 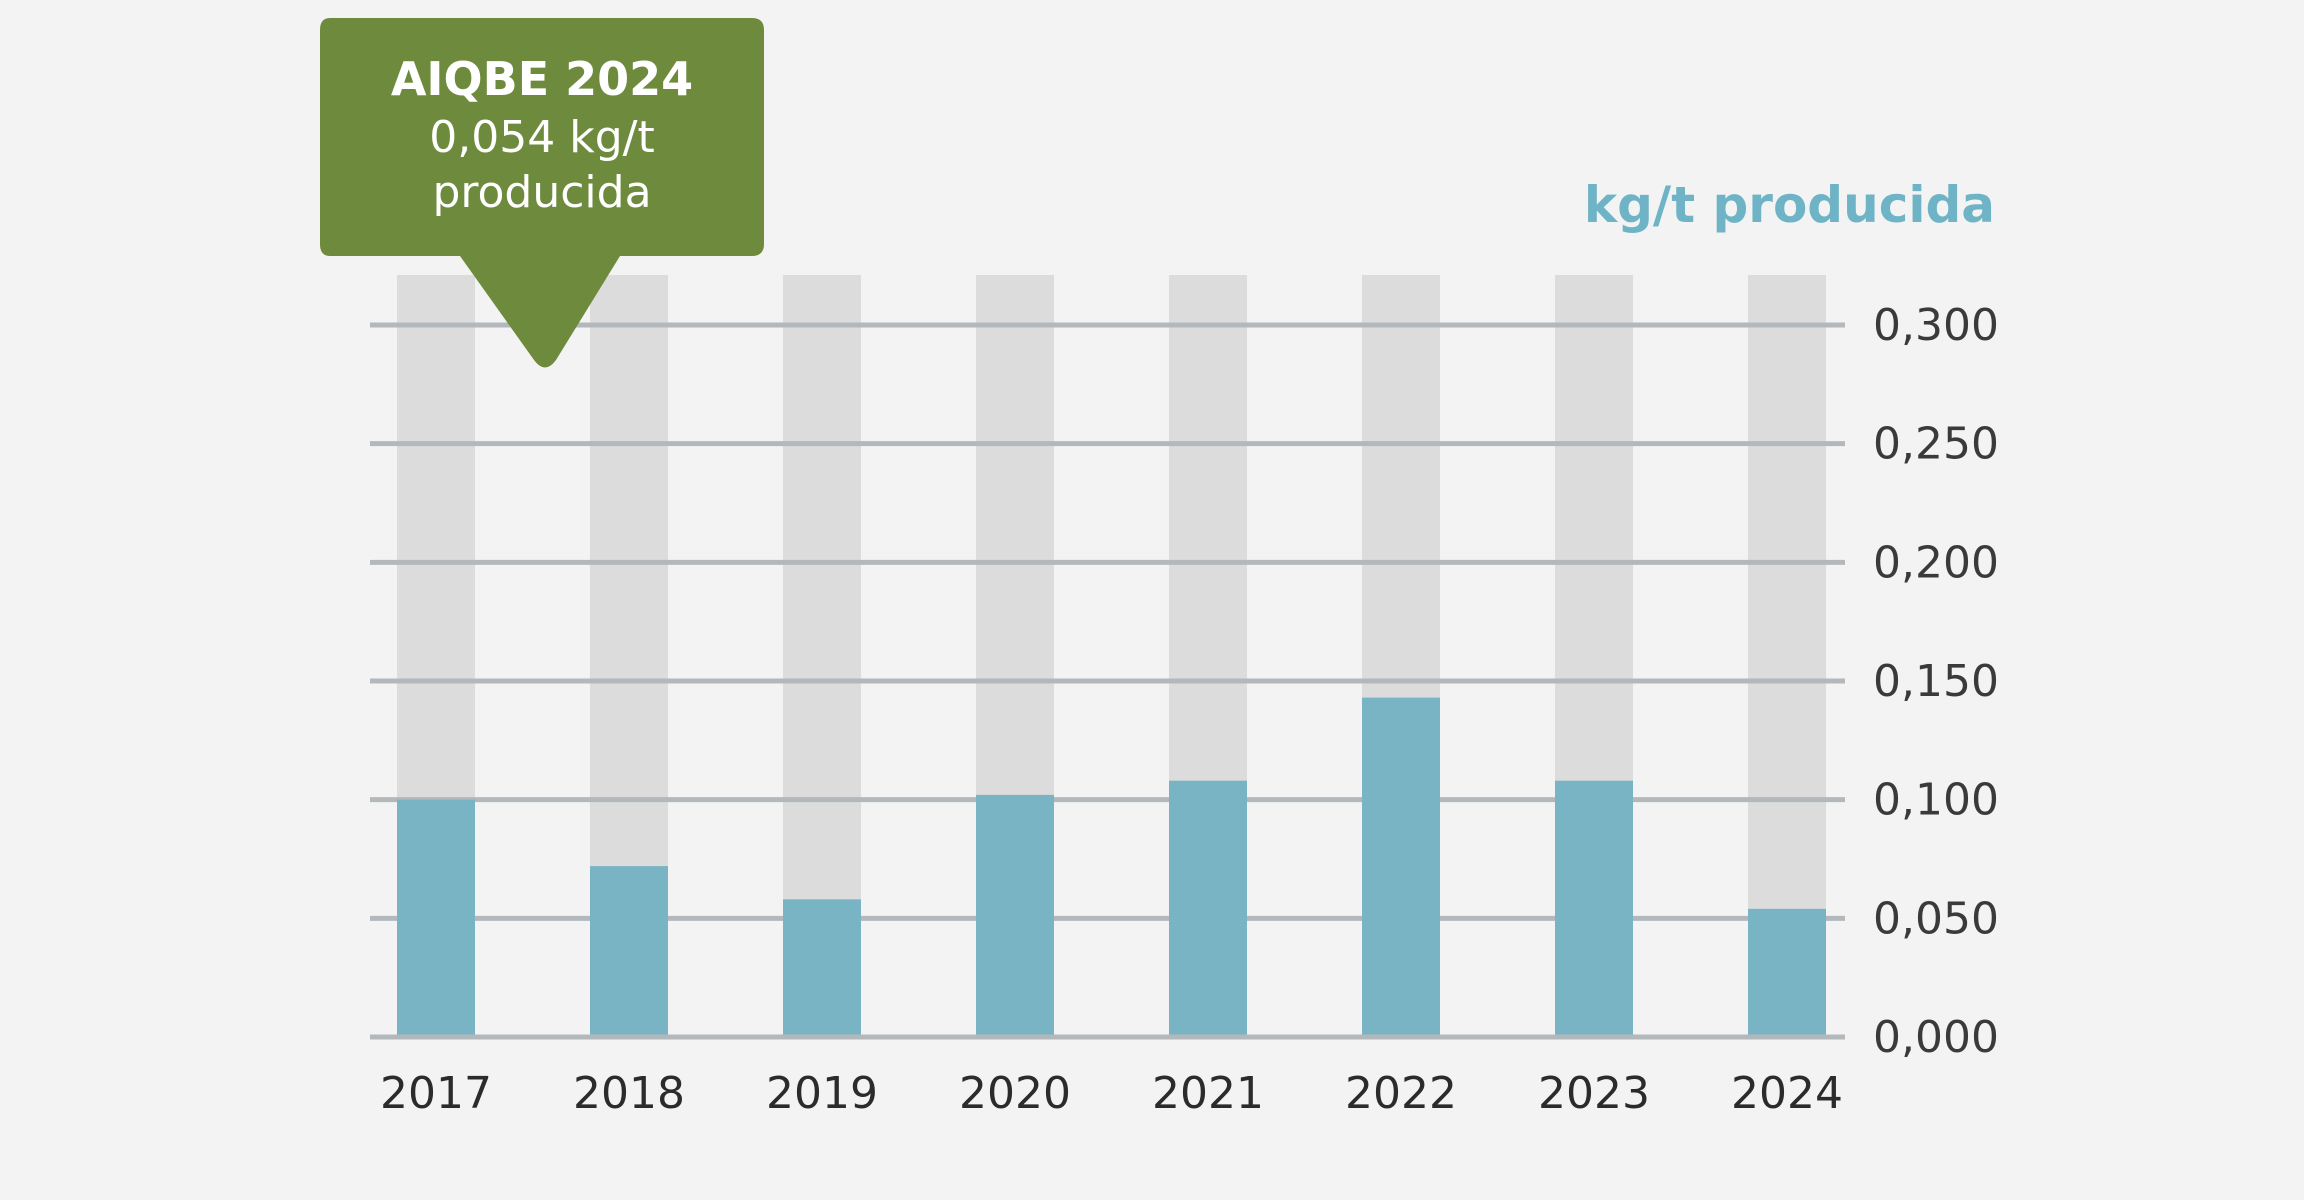 I want to click on annotation-callout: AIQBE 2024 0,054 kg/t producida, so click(x=542, y=193).